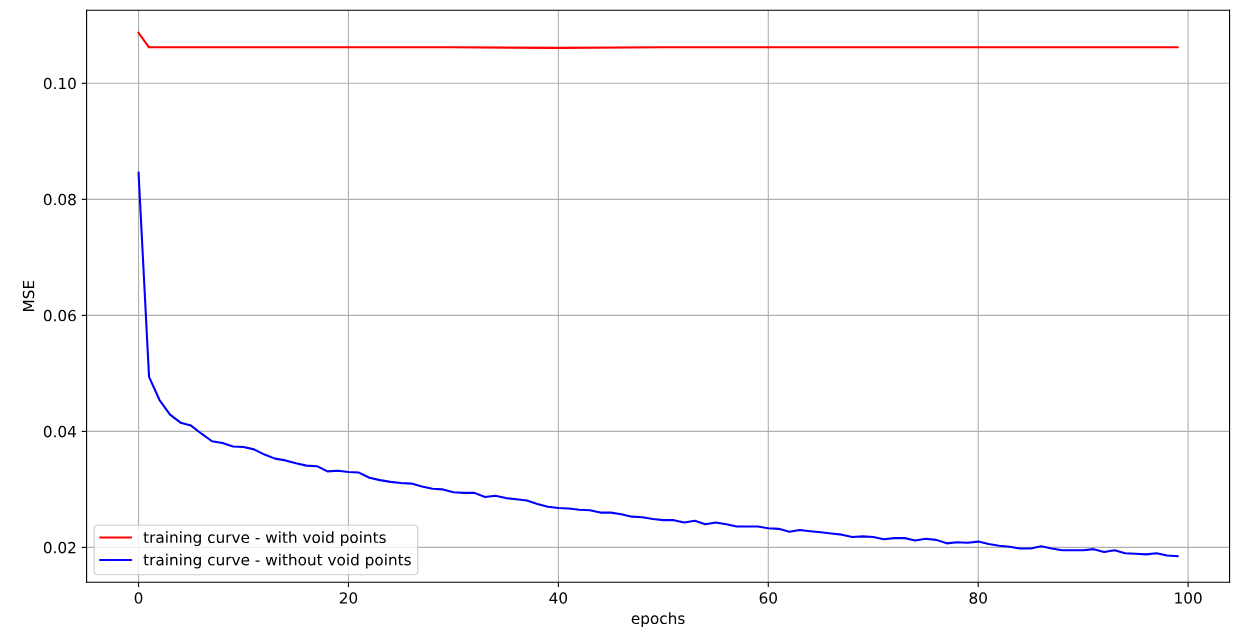 This screenshot has height=637, width=1237. What do you see at coordinates (60, 431) in the screenshot?
I see `y-tick-label: 0.04` at bounding box center [60, 431].